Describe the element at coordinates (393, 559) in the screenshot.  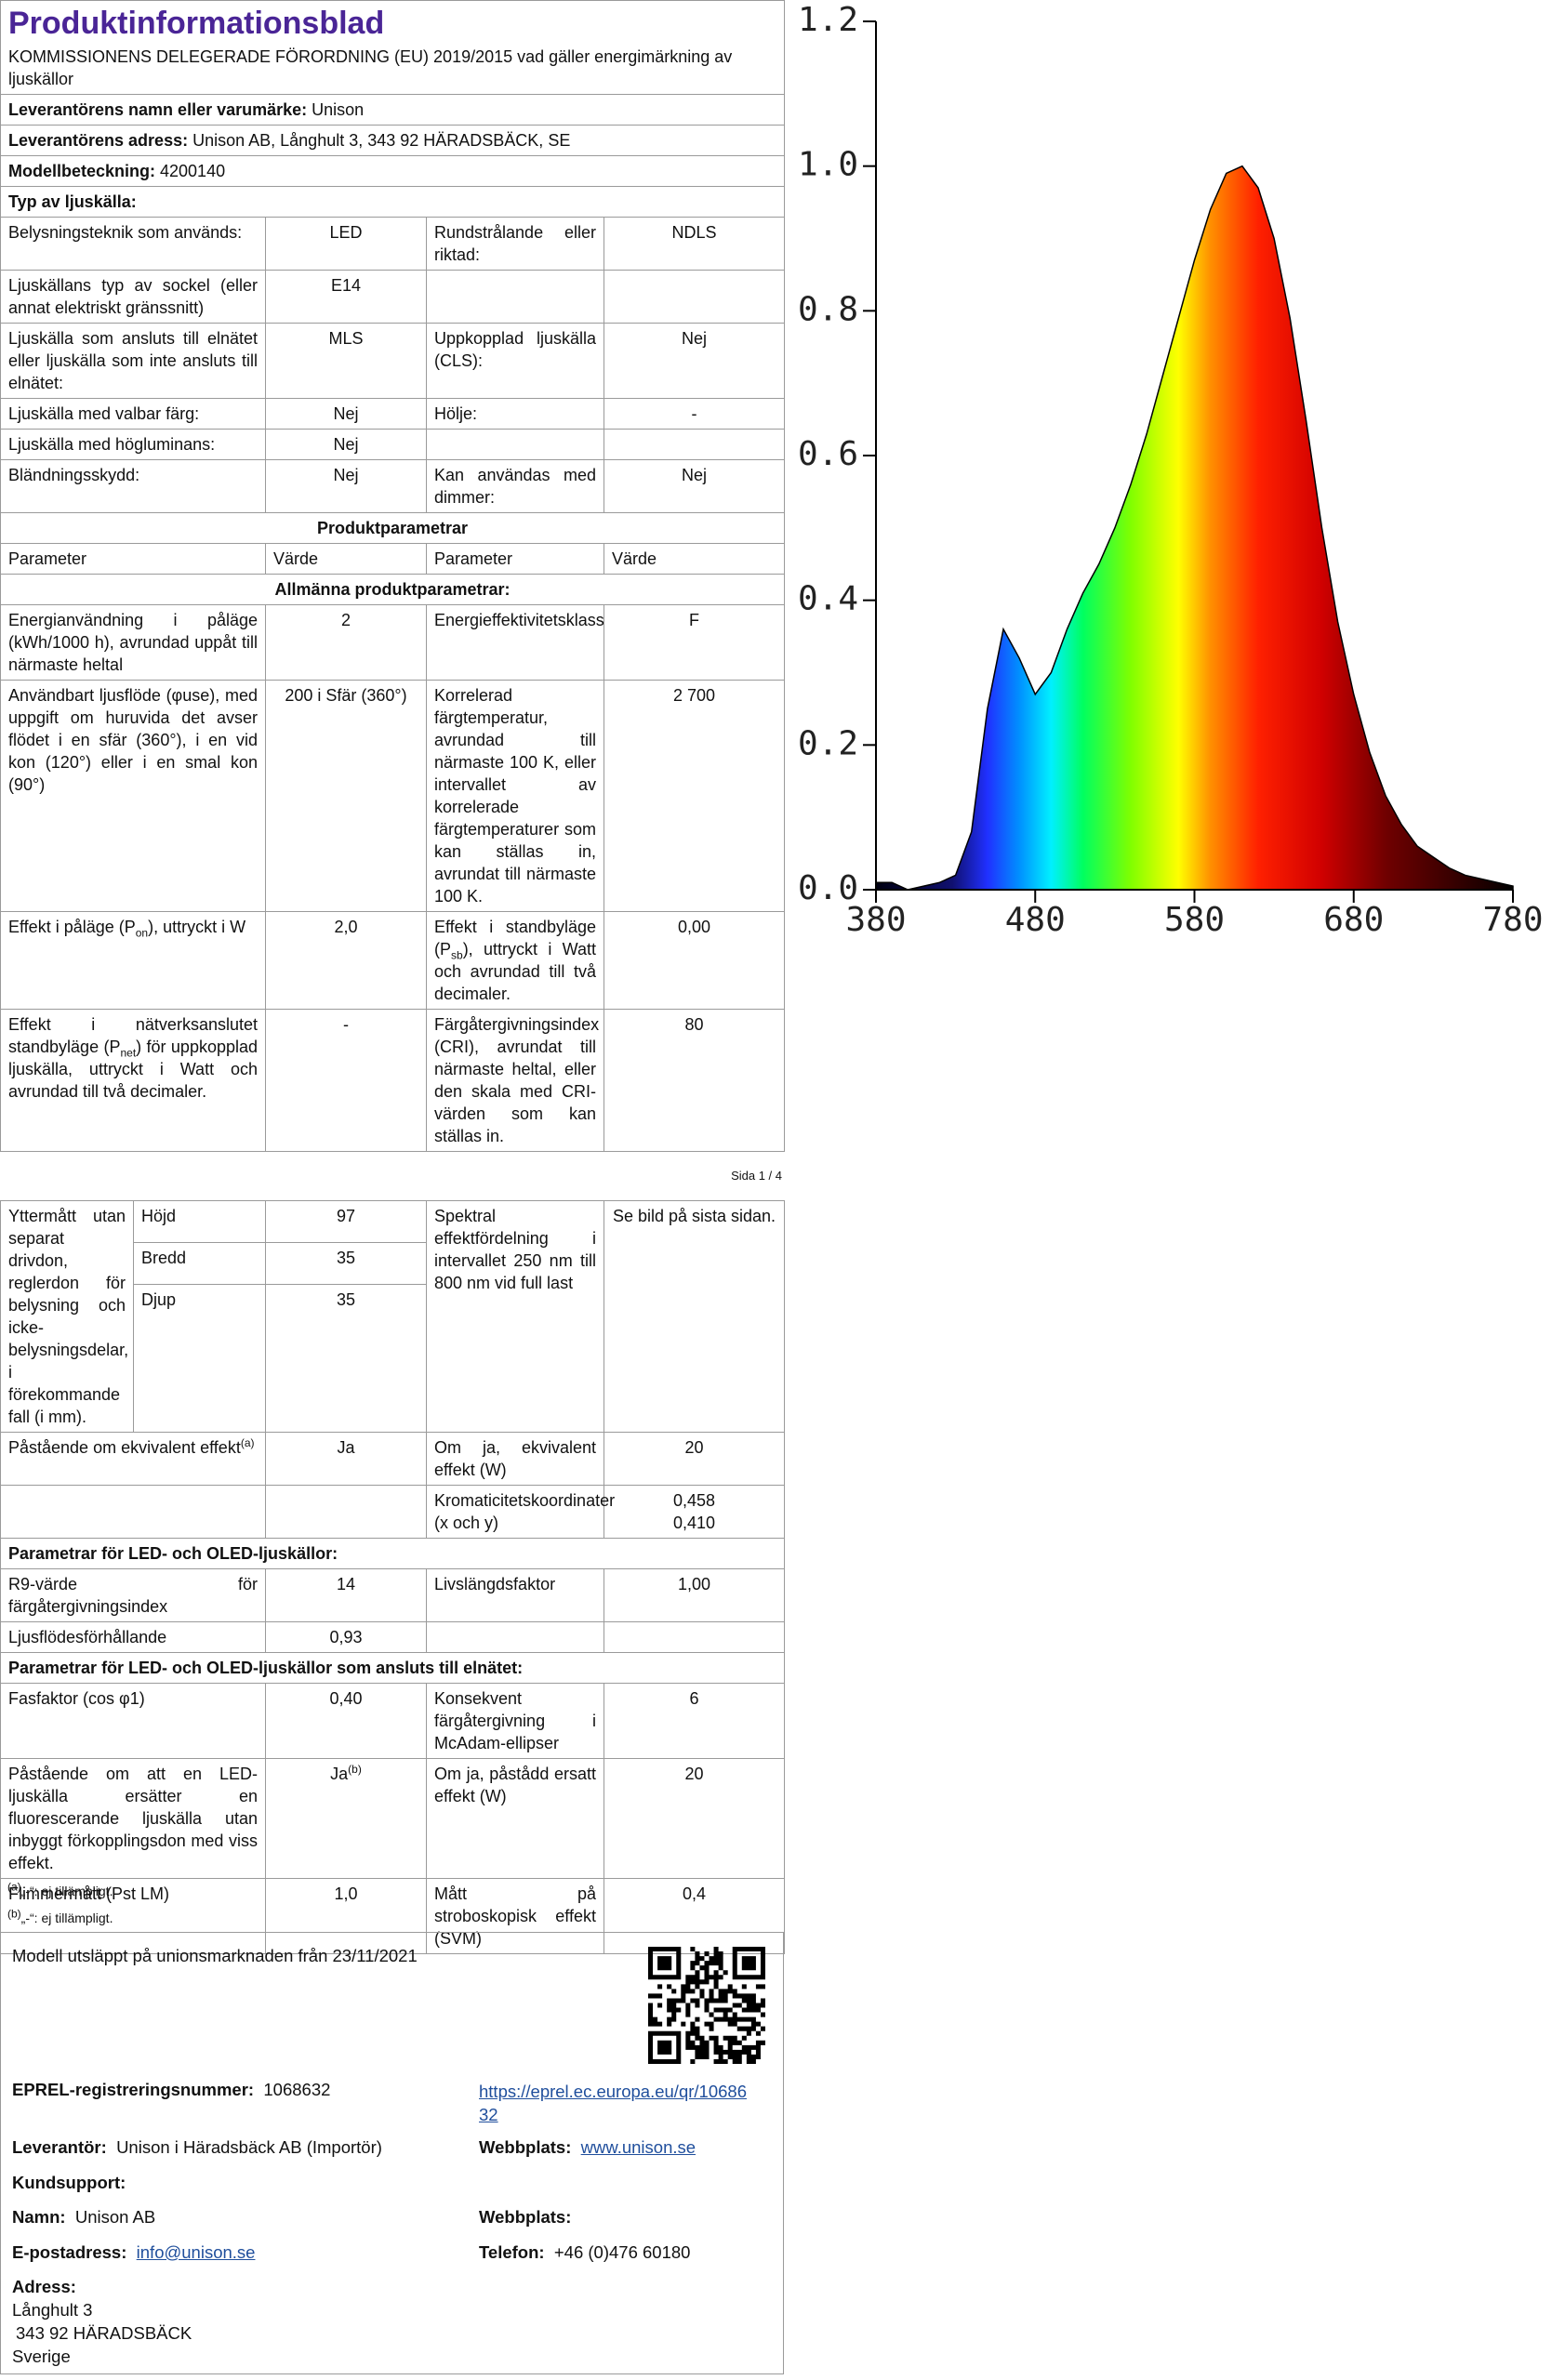
I see `header-row: Parameter Värde Parameter Värde` at that location.